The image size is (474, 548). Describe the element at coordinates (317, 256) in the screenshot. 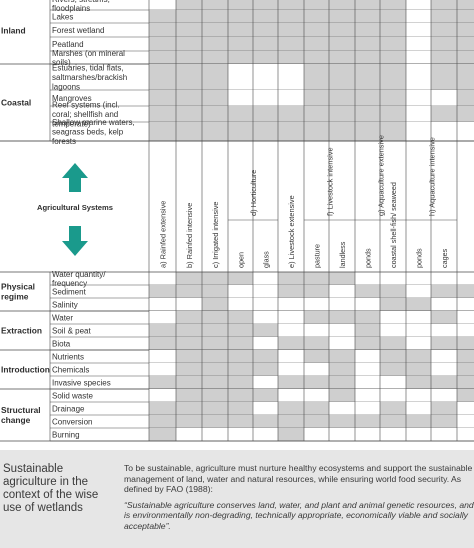

I see `system-sublabel: pasture` at that location.